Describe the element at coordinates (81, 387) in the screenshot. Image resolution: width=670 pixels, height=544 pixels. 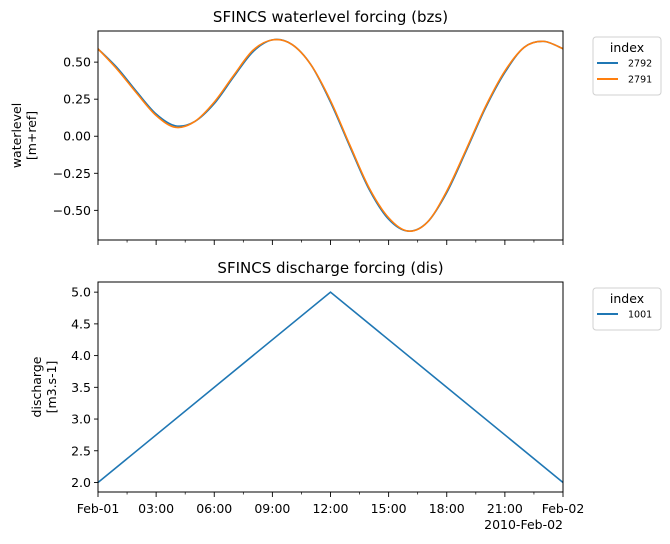
I see `y-tick-label: 3.5` at that location.